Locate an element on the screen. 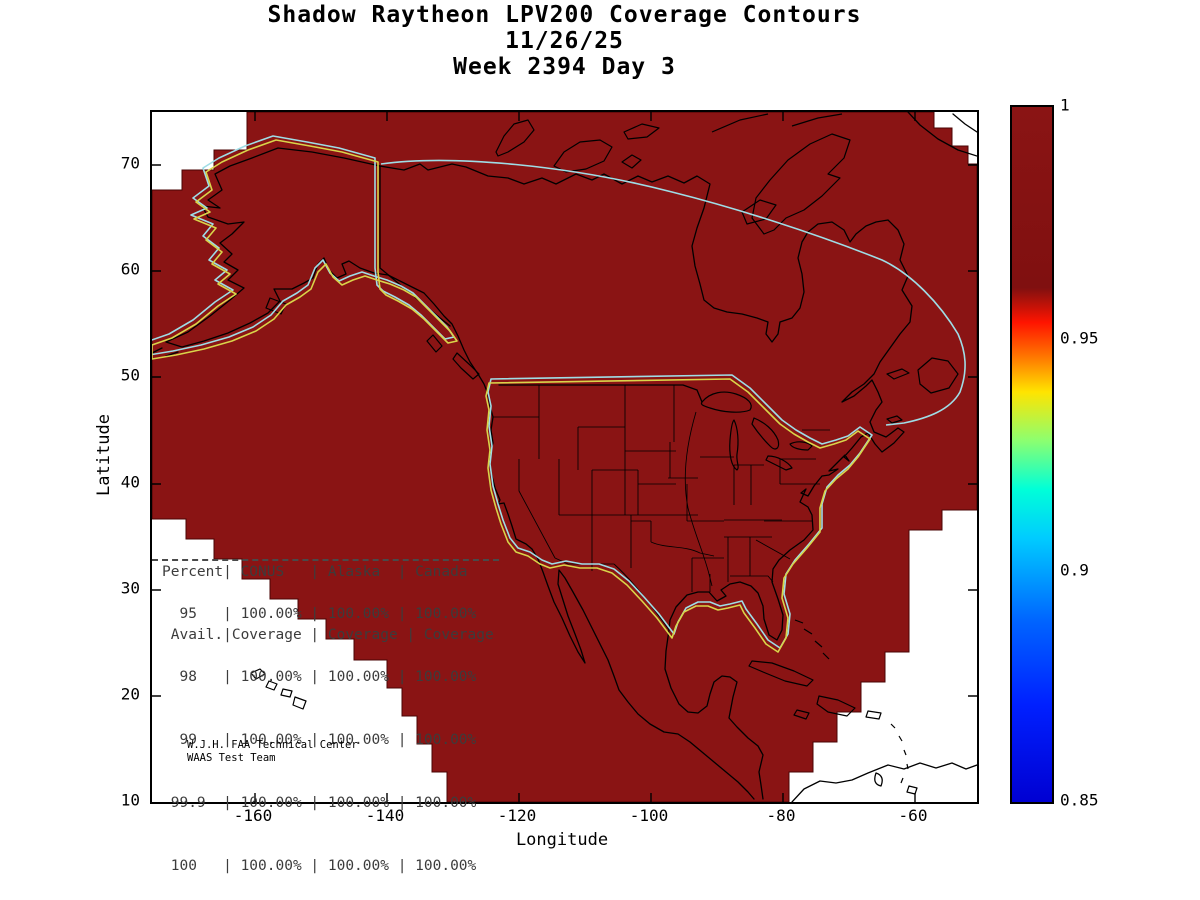  x-tick-label-3: -100 is located at coordinates (649, 815).